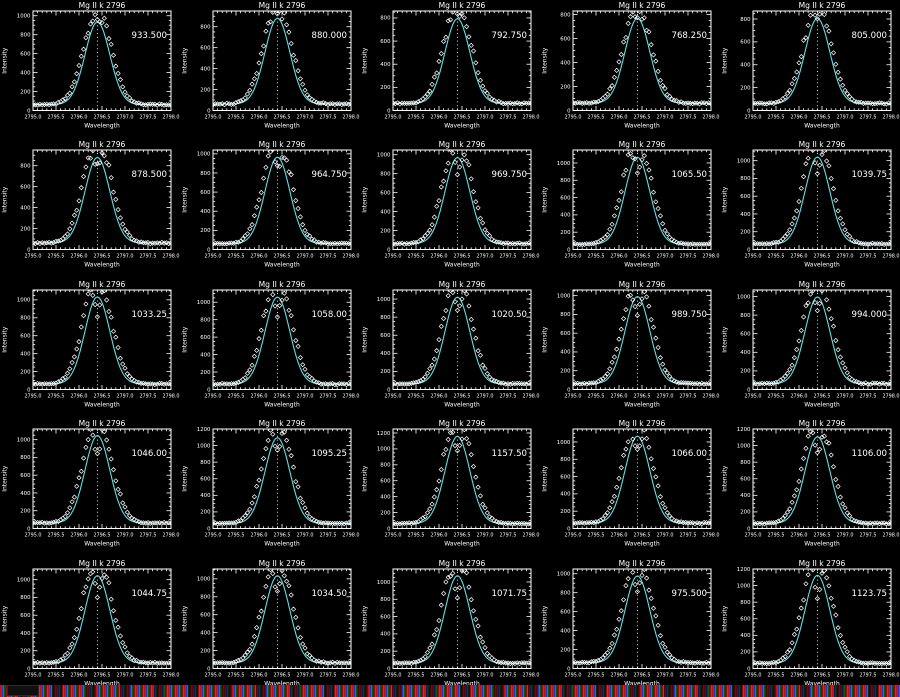 This screenshot has height=697, width=900. I want to click on peak-value-annotation: 1020.50, so click(509, 315).